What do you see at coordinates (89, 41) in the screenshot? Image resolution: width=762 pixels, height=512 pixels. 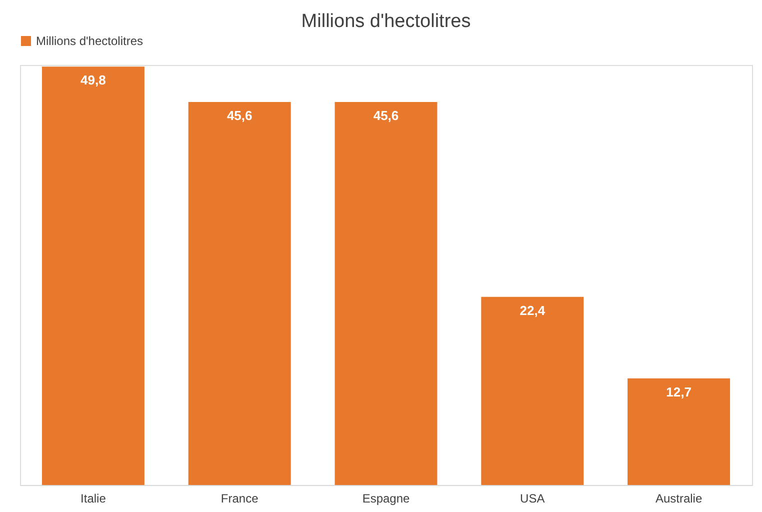 I see `legend-label: Millions d'hectolitres` at bounding box center [89, 41].